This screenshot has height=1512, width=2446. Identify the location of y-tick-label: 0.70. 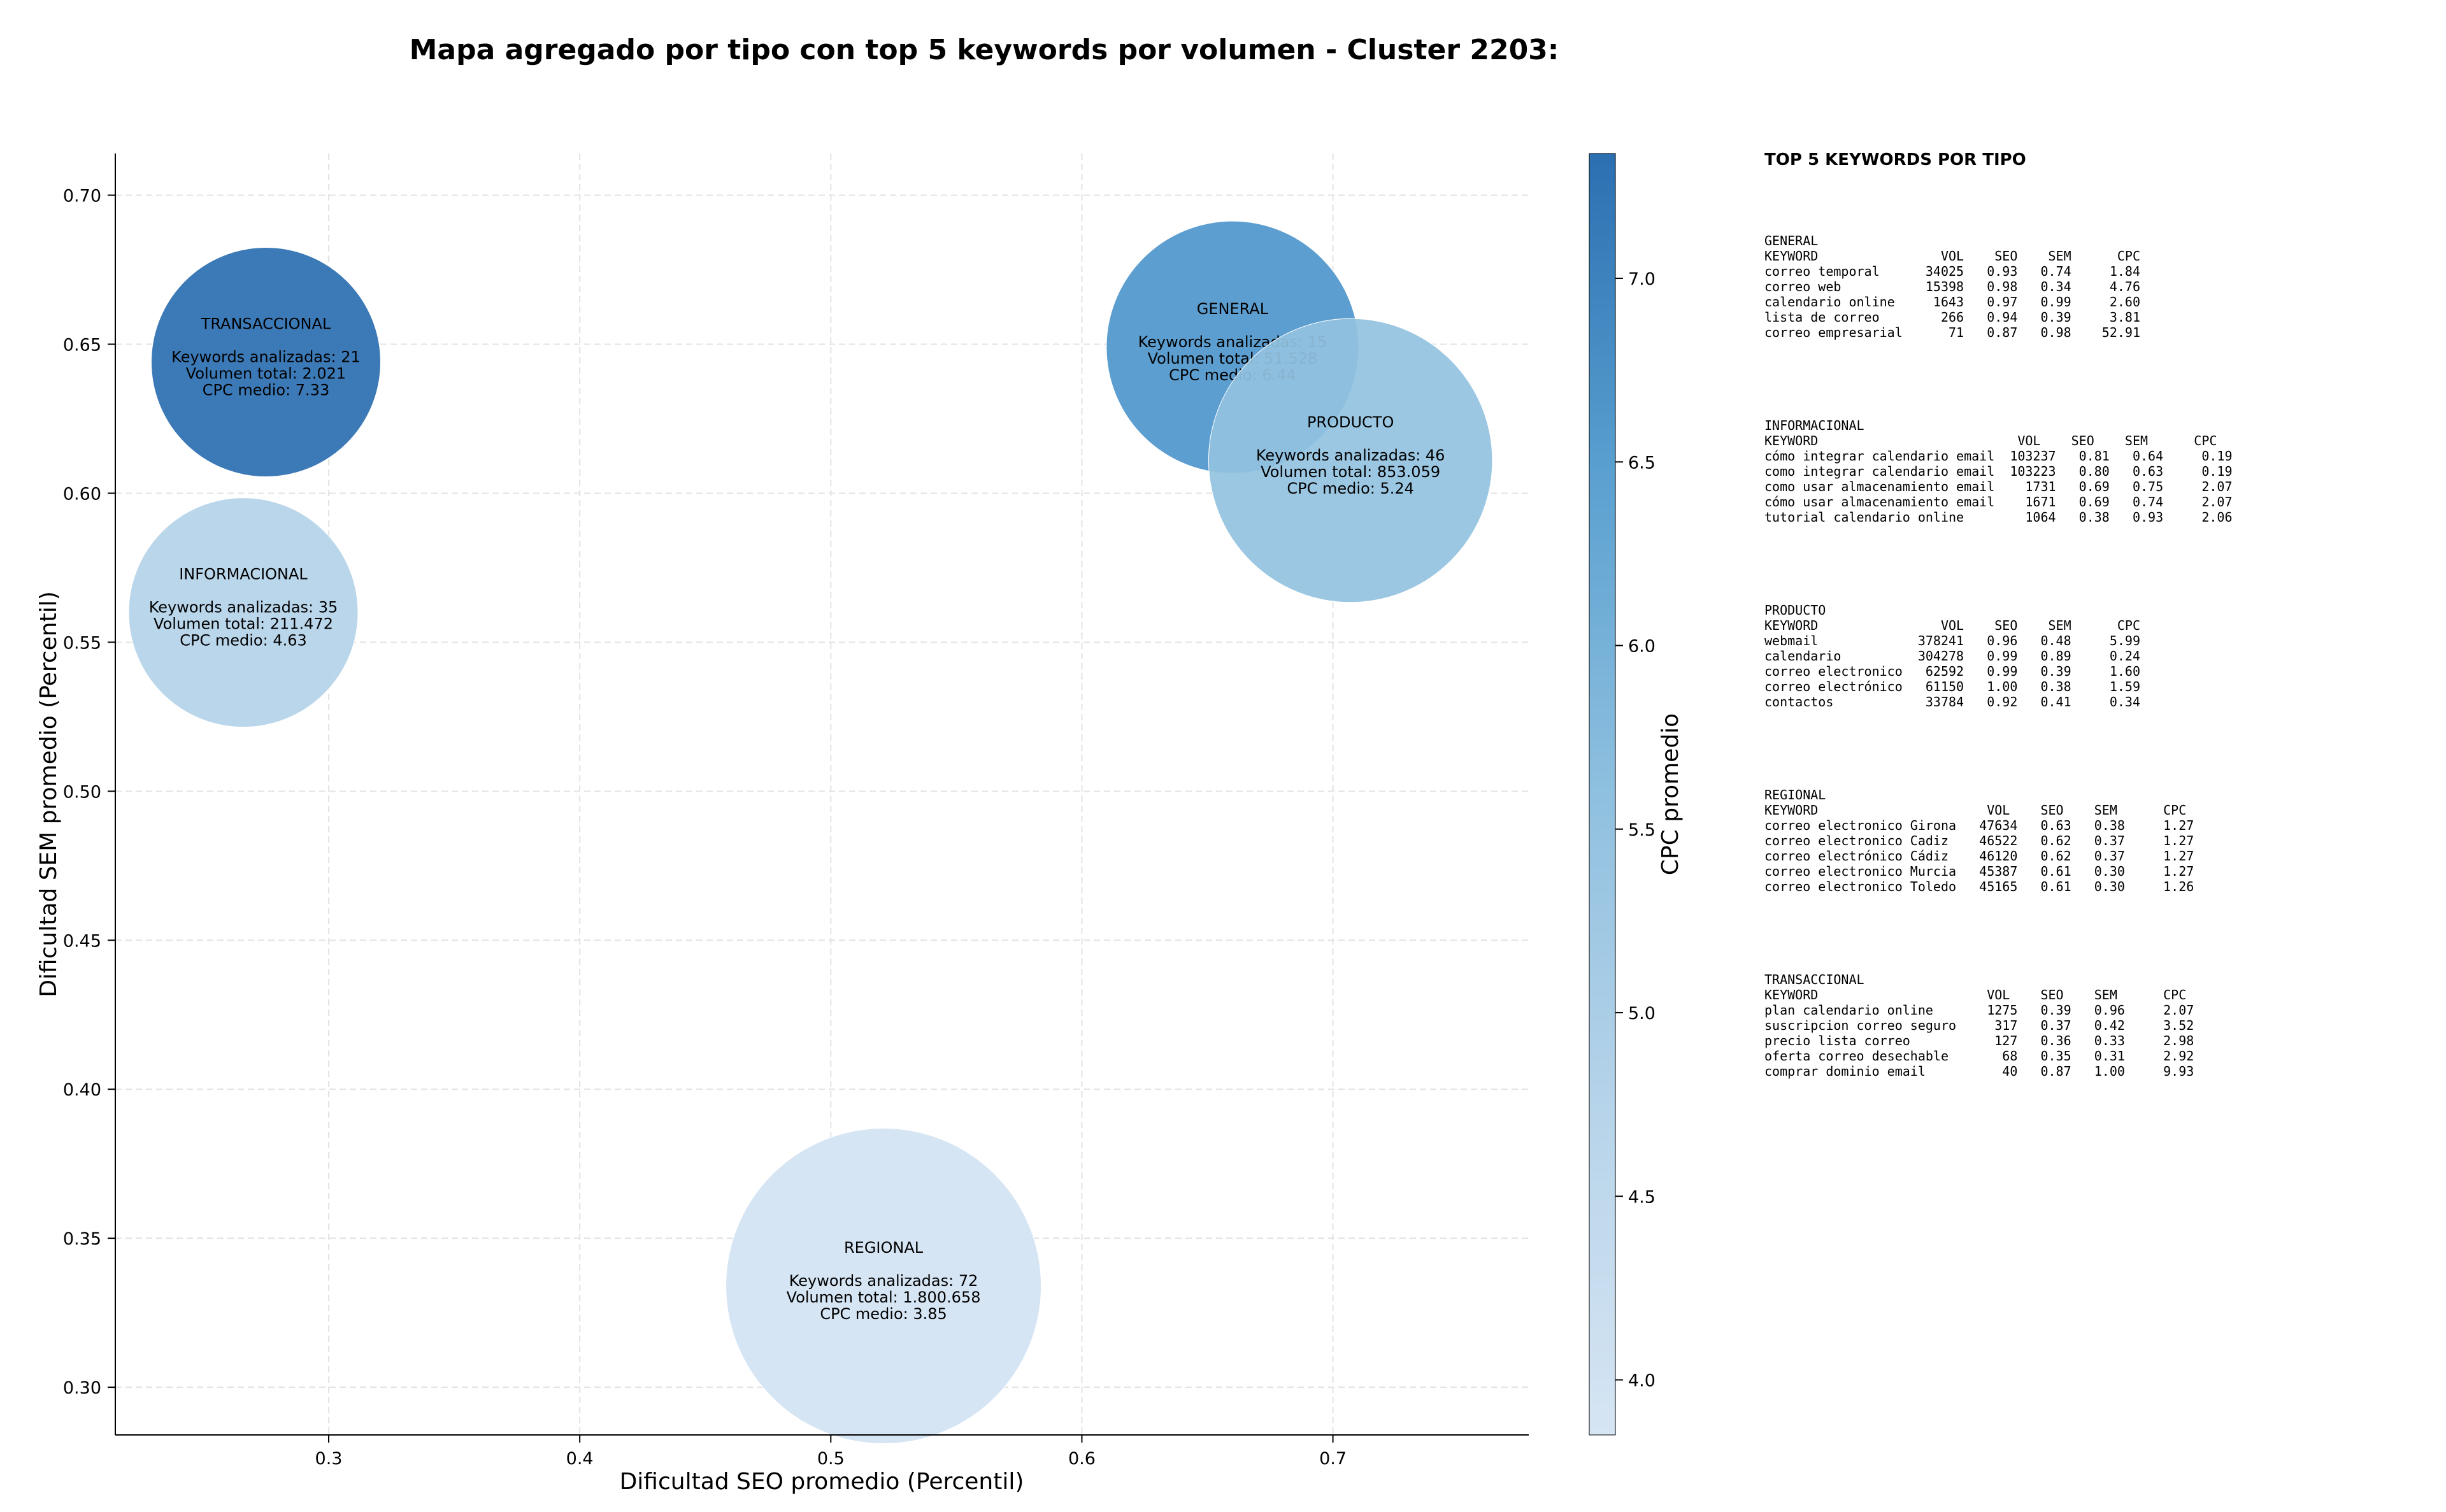
(82, 196).